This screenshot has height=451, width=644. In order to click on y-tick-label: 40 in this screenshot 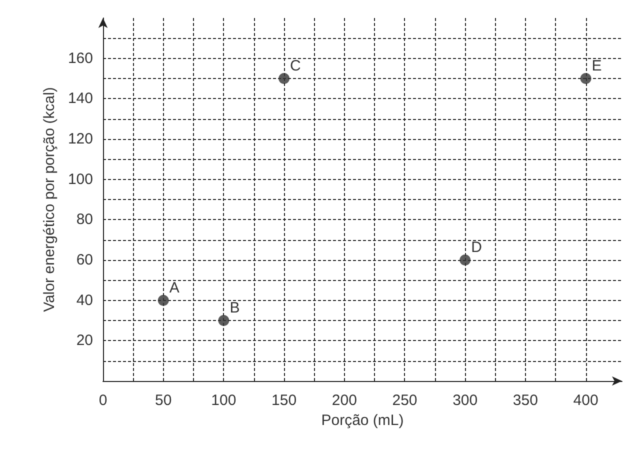, I will do `click(84, 300)`.